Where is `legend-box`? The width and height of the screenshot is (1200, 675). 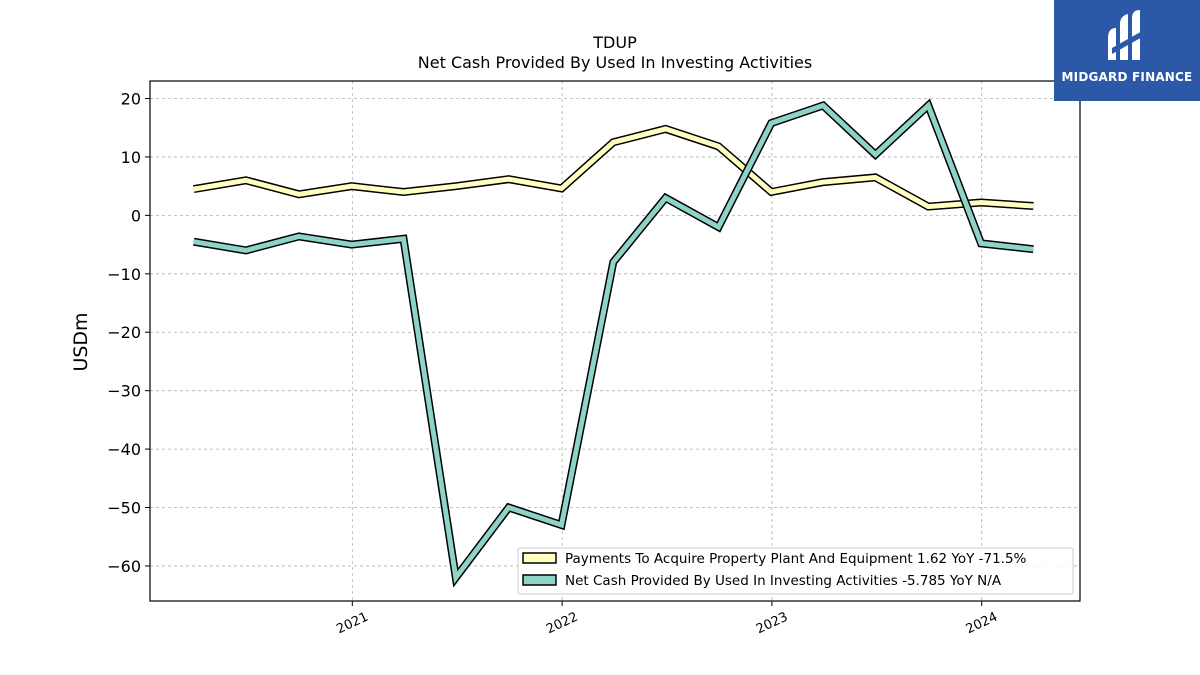
legend-box is located at coordinates (795, 571).